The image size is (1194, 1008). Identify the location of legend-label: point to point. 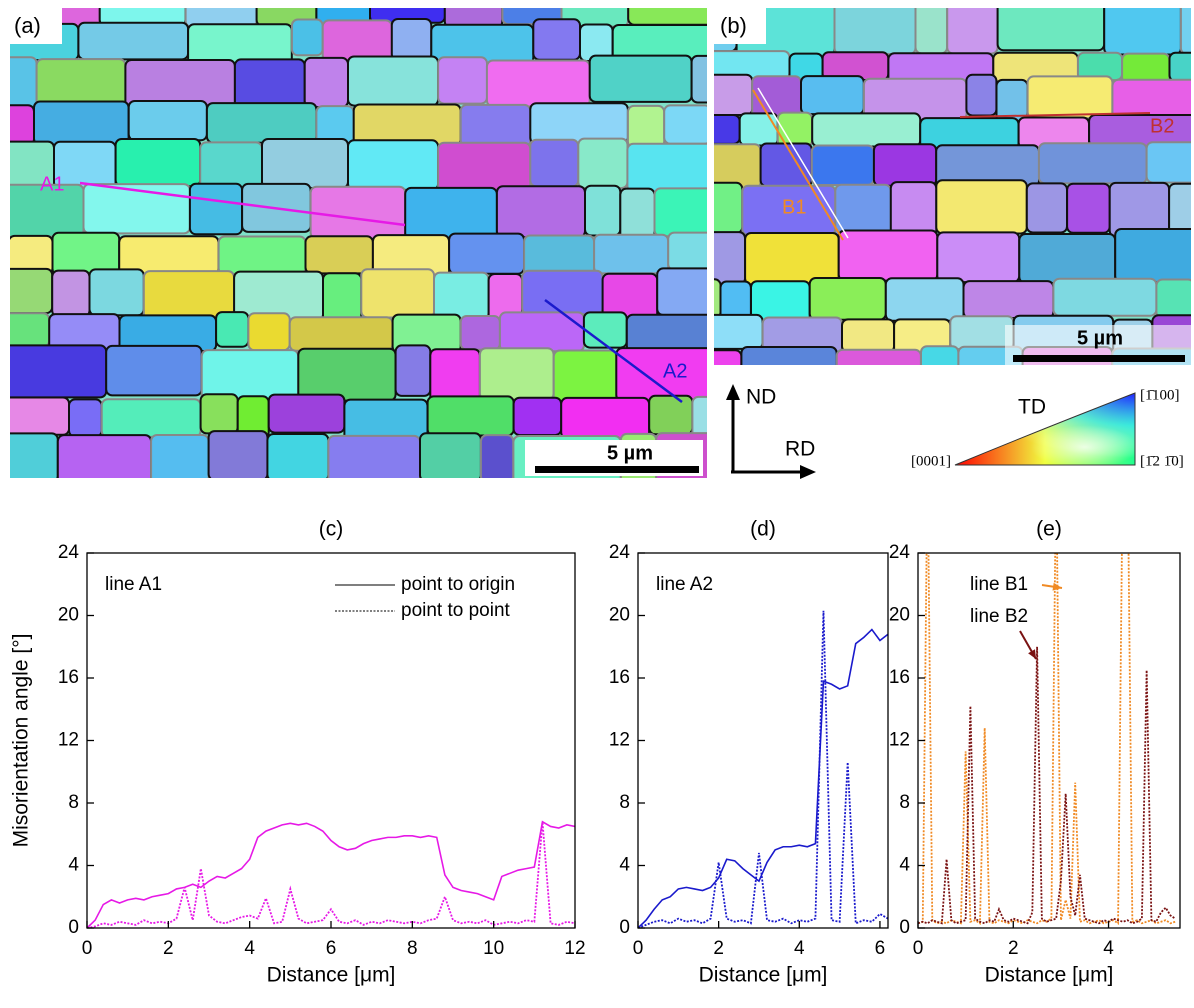
(456, 610).